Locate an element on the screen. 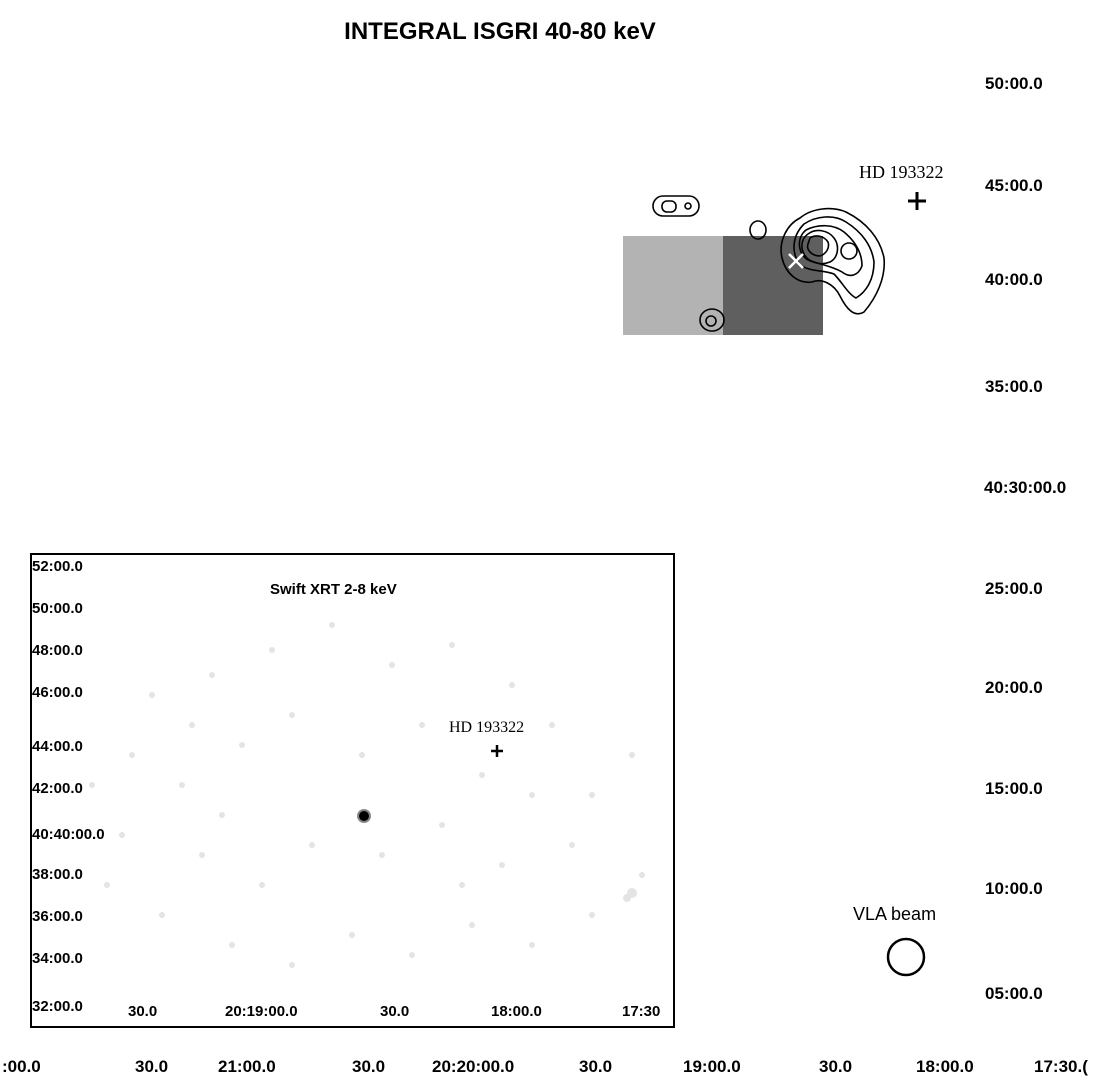 Image resolution: width=1099 pixels, height=1092 pixels. inset-x-tick: 18:00.0 is located at coordinates (516, 1011).